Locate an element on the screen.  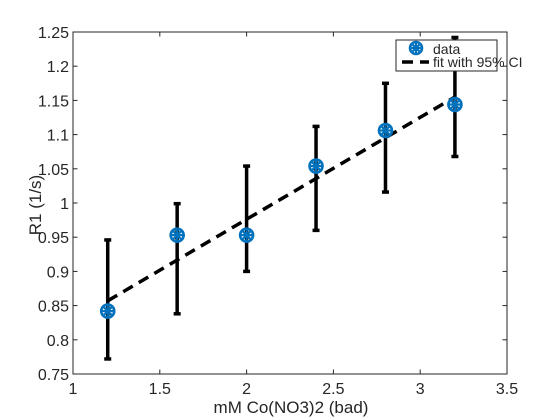
y-tick-label: 0.75 is located at coordinates (53, 375).